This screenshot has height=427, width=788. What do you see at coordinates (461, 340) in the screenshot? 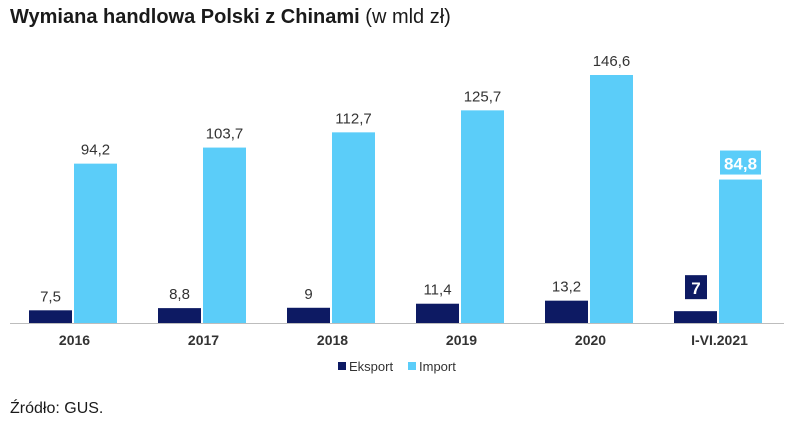
I see `x-tick-label: 2019` at bounding box center [461, 340].